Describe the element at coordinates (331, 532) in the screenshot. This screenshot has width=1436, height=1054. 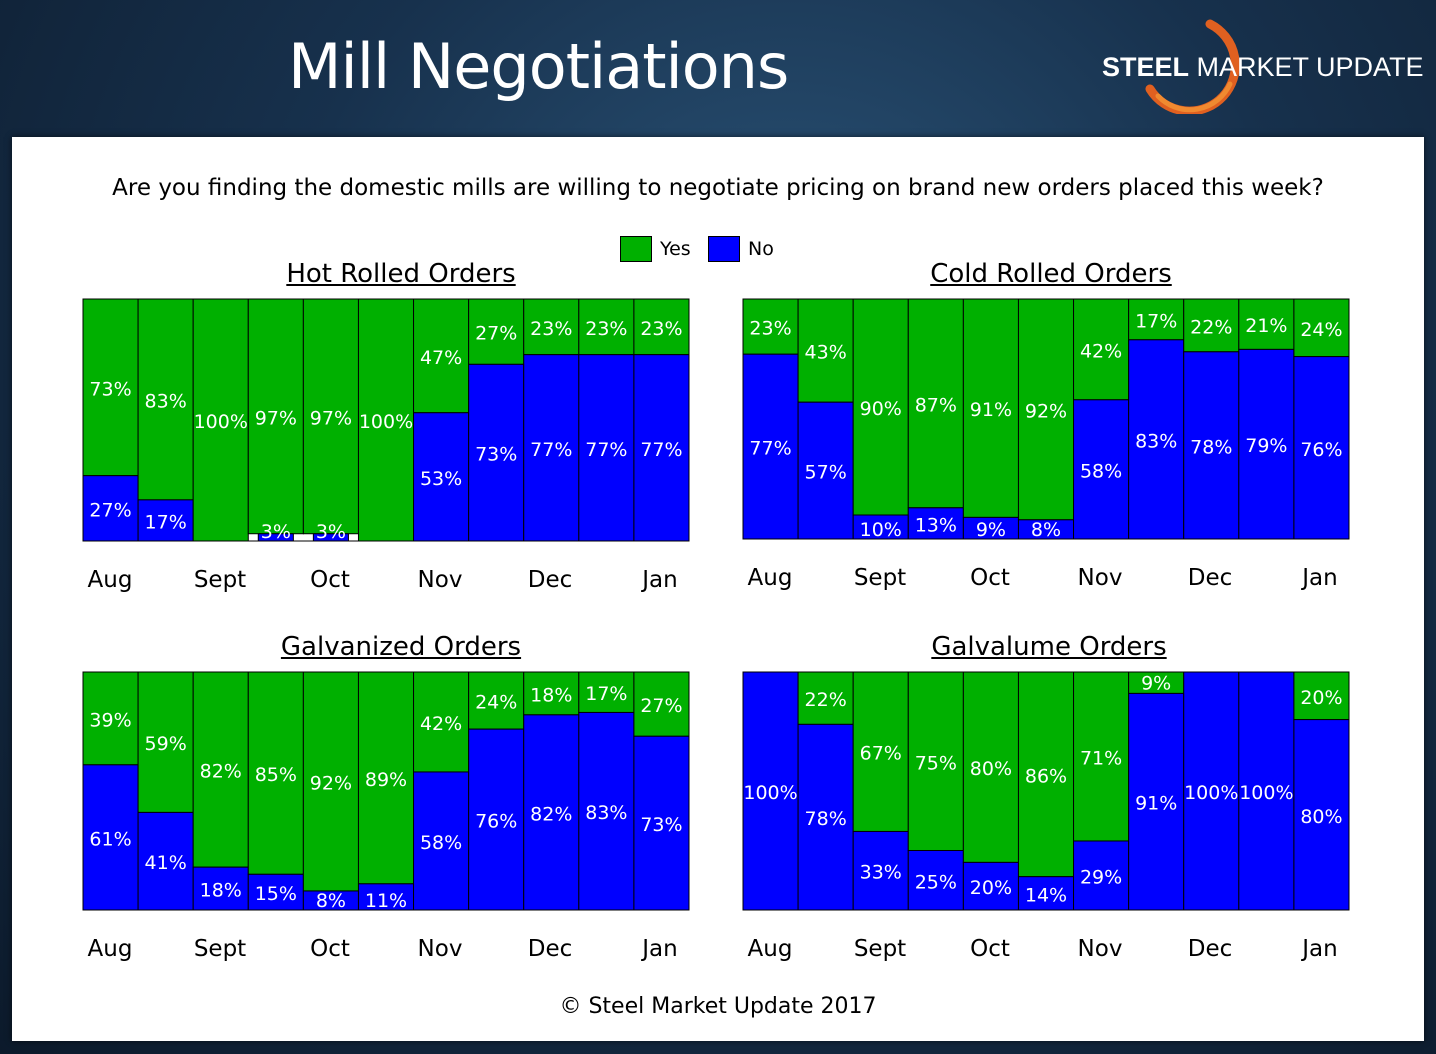
I see `bar-label-no-4: 3%` at that location.